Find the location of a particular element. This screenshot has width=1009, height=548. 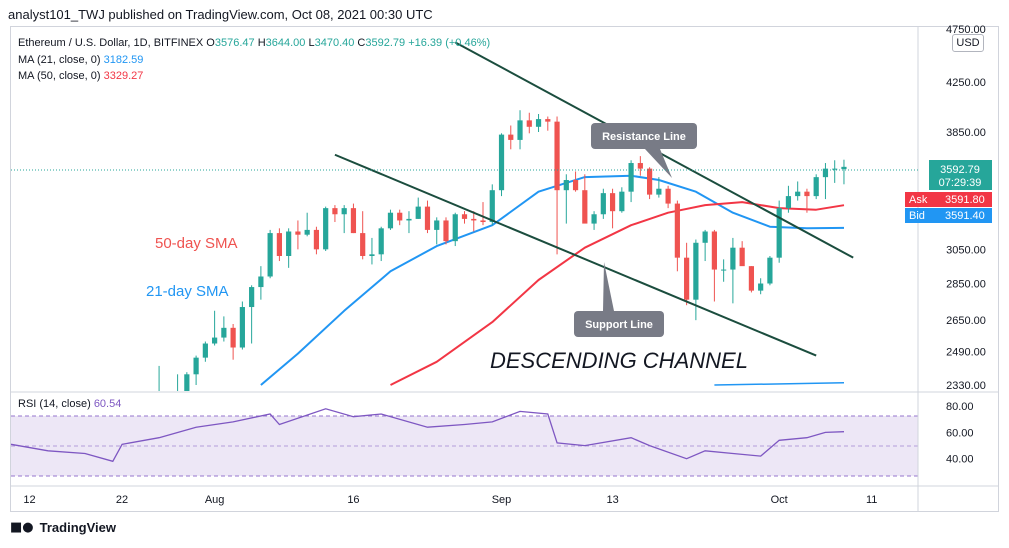

footer-brand: ■● TradingView is located at coordinates (63, 527).